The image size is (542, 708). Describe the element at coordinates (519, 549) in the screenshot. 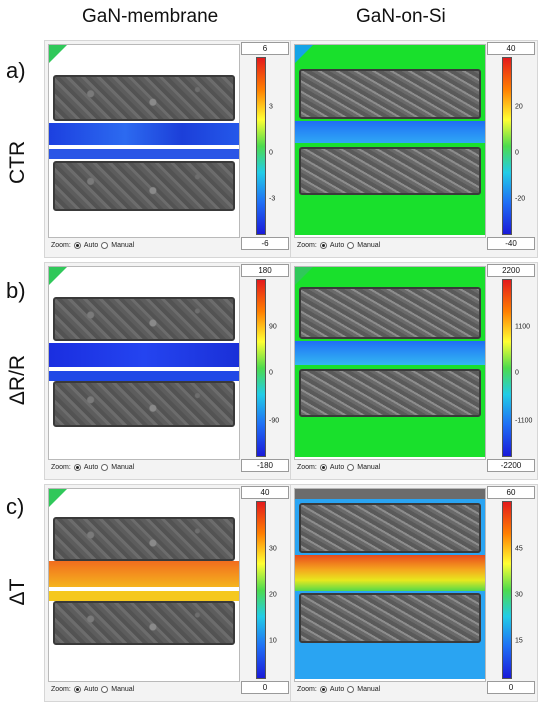

I see `colorbar-tick: 45` at that location.